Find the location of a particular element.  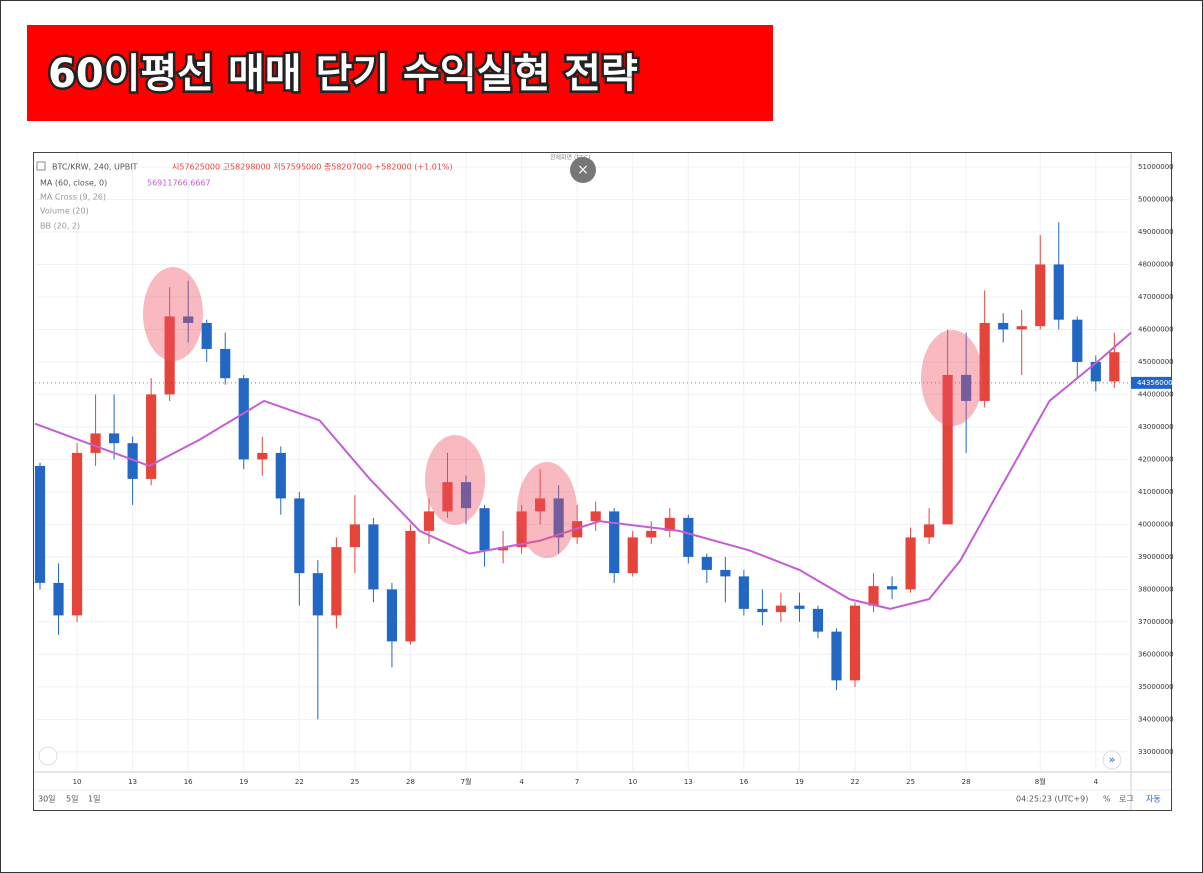

title: 60이평선 매매 단기 수익실현 전략 is located at coordinates (343, 74).